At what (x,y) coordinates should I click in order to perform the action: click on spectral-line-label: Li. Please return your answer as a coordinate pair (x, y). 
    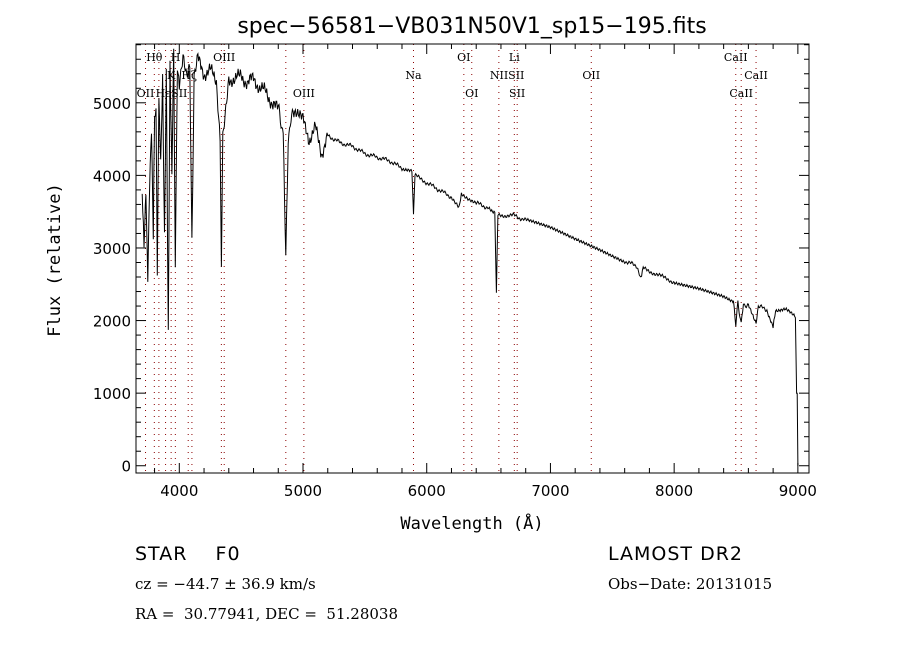
    Looking at the image, I should click on (514, 57).